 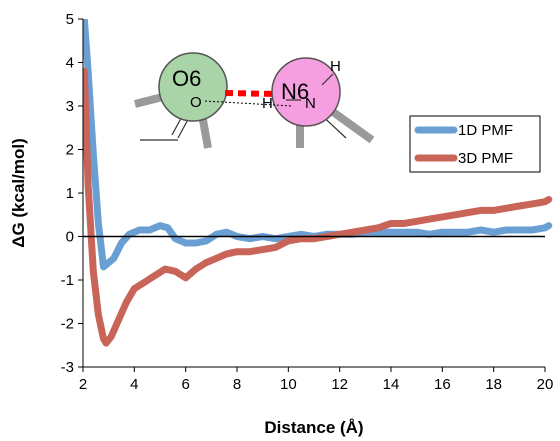 What do you see at coordinates (485, 158) in the screenshot?
I see `legend-label-3d-pmf: 3D PMF` at bounding box center [485, 158].